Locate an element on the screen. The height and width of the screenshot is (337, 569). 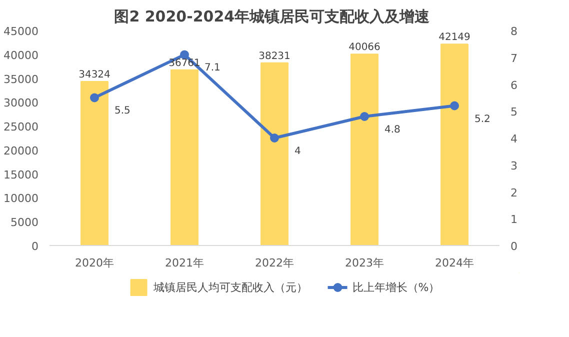
y-tick-label: 15000 is located at coordinates (21, 175).